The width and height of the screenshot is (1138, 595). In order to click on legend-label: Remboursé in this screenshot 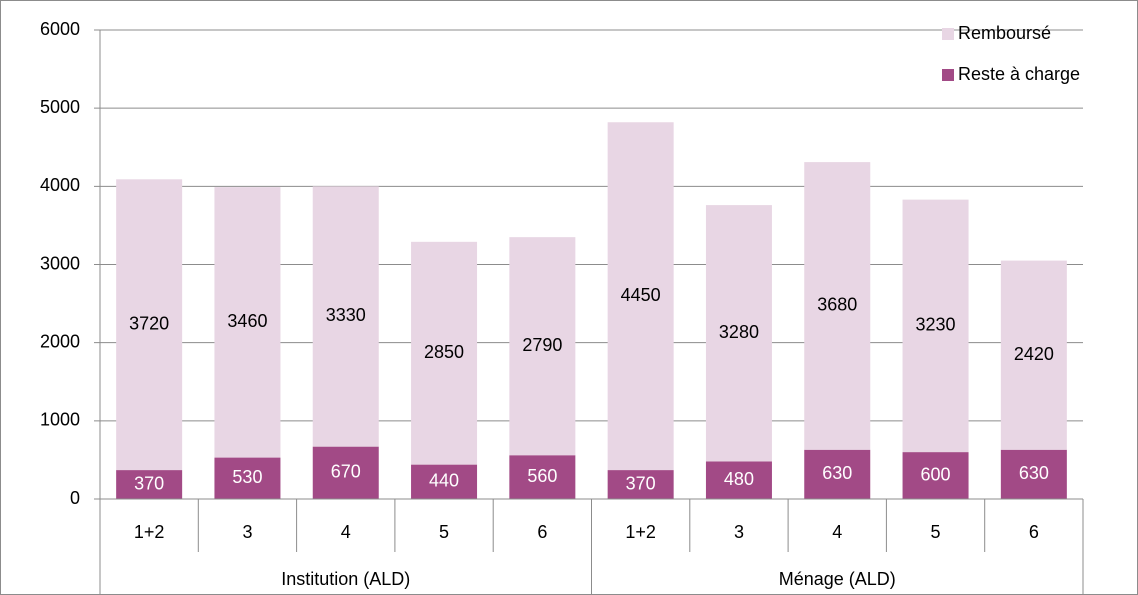, I will do `click(1004, 33)`.